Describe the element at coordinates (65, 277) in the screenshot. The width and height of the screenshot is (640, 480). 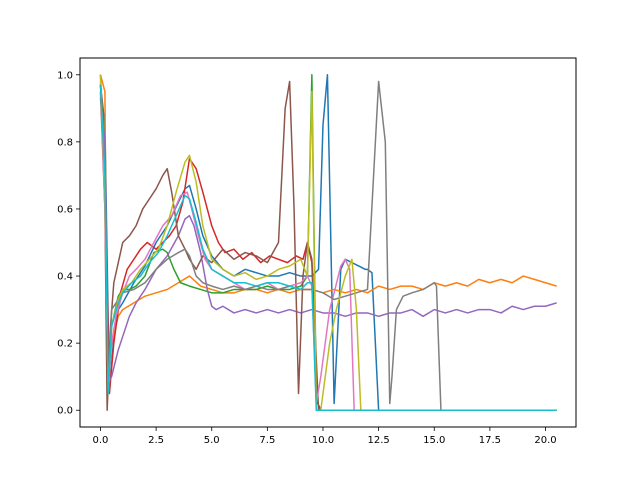
I see `y-tick-label: 0.4` at that location.